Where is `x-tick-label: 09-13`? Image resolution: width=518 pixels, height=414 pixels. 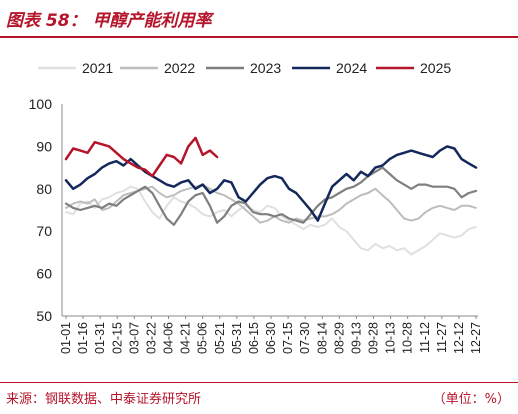 x-tick-label: 09-13 is located at coordinates (356, 338).